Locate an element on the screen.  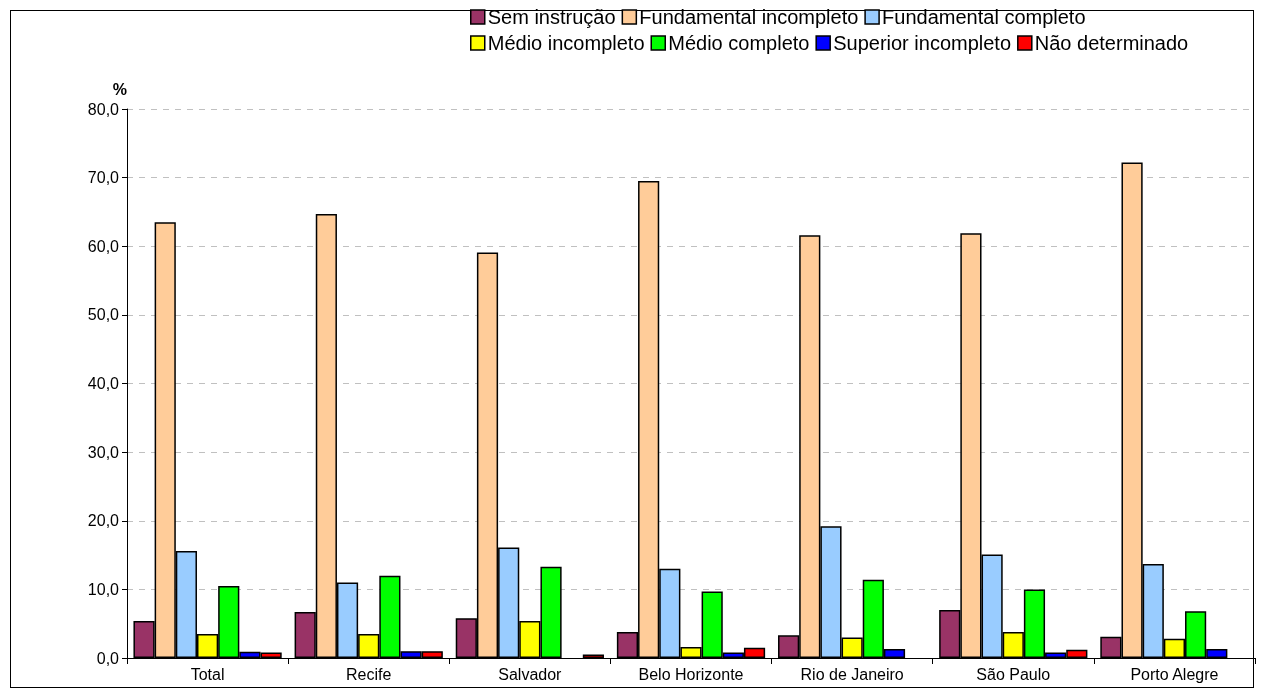
y-tick-label: 70,0 is located at coordinates (103, 178).